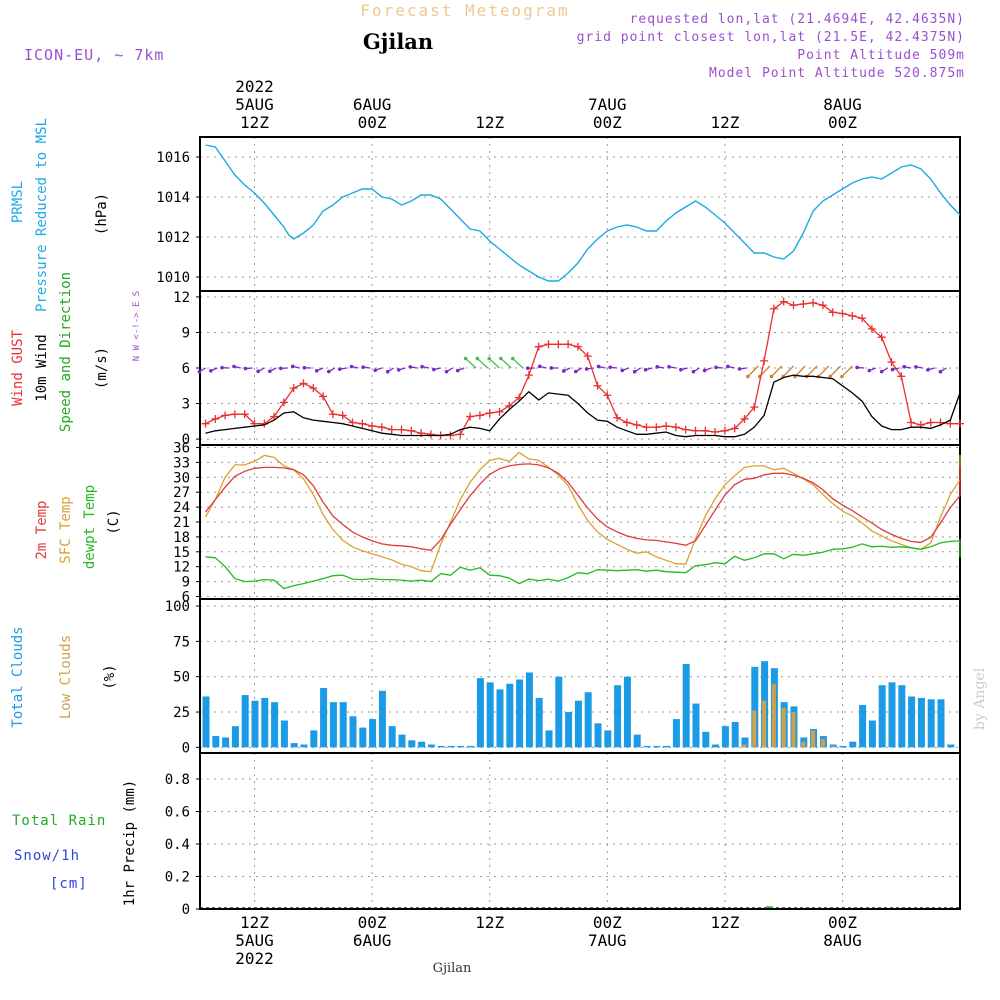 The height and width of the screenshot is (1000, 1000). I want to click on time-tick-label: 7AUG, so click(607, 104).